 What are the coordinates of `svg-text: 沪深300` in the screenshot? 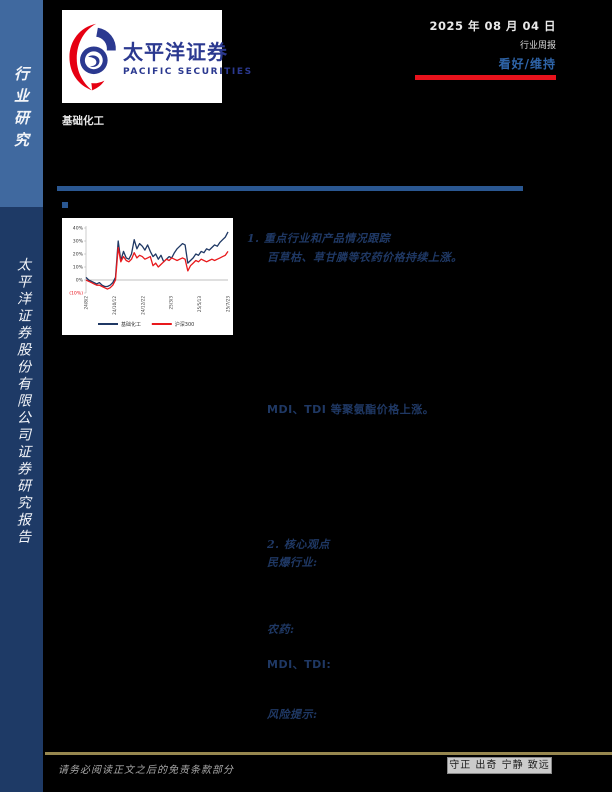 It's located at (185, 324).